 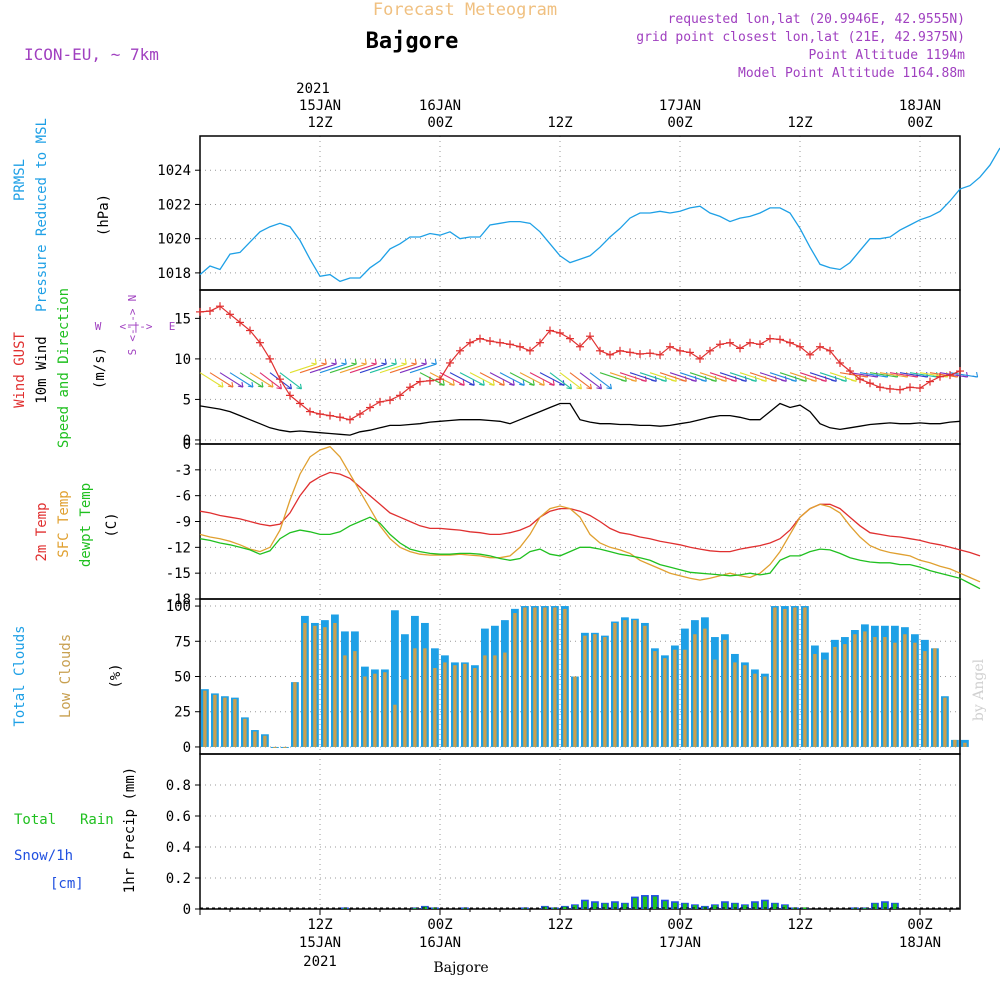 I want to click on wind-ylabel-gust: Wind GUST, so click(x=20, y=370).